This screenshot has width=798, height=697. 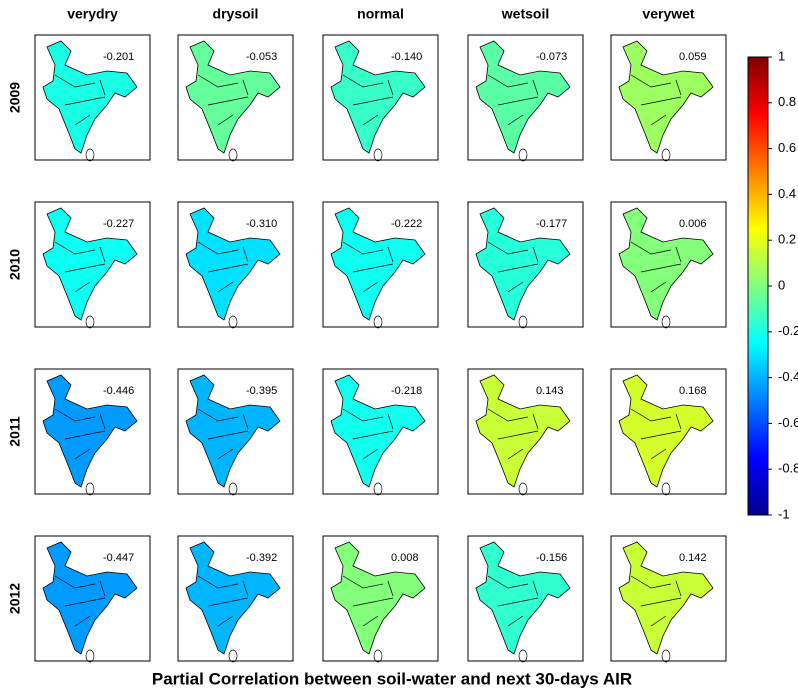 I want to click on map-panel: -0.218, so click(x=380, y=432).